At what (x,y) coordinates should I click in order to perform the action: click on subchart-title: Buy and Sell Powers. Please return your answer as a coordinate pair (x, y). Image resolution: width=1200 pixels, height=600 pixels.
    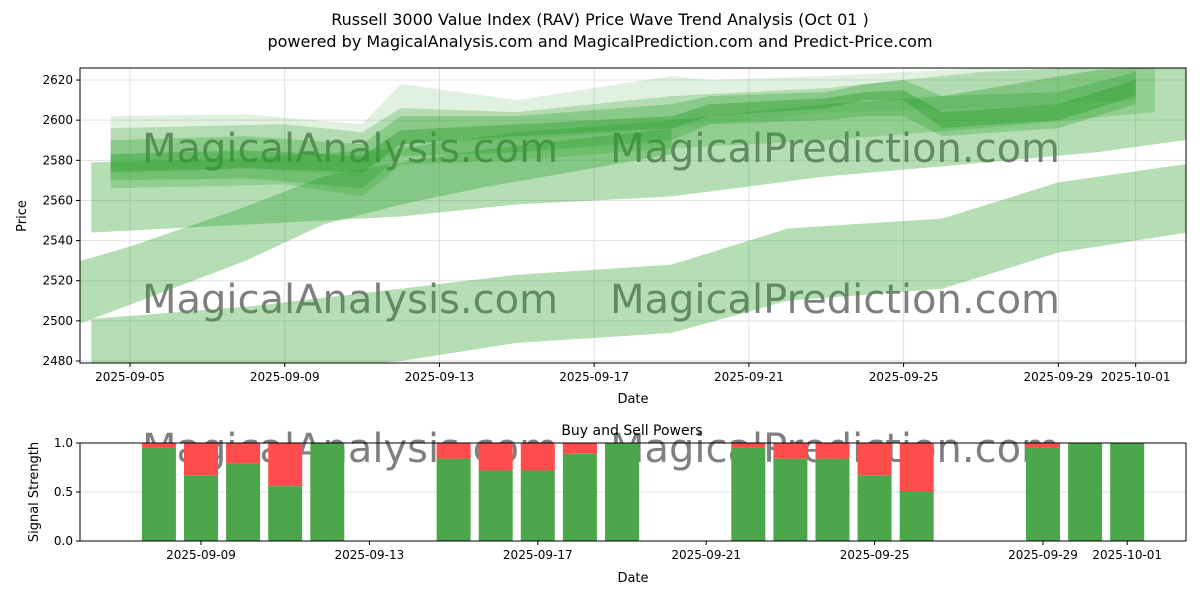
    Looking at the image, I should click on (631, 431).